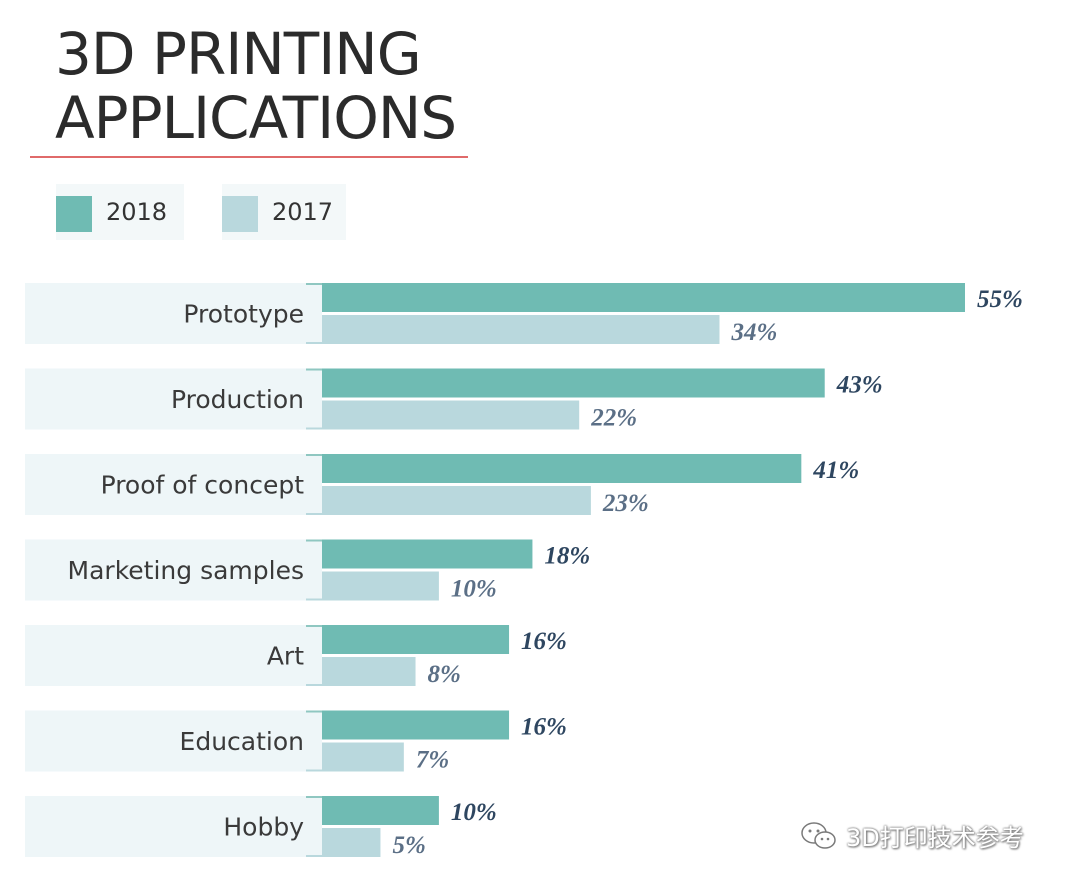 This screenshot has height=881, width=1080. What do you see at coordinates (544, 727) in the screenshot?
I see `value-label-2018-education: 16%` at bounding box center [544, 727].